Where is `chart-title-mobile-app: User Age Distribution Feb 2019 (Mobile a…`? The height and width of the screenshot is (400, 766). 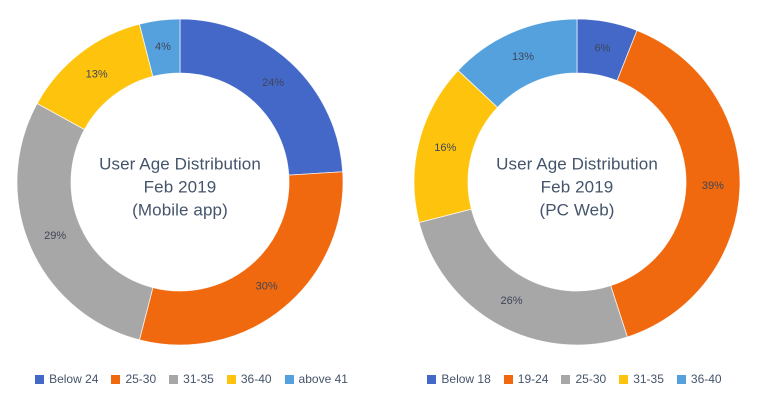 chart-title-mobile-app: User Age Distribution Feb 2019 (Mobile a… is located at coordinates (180, 187).